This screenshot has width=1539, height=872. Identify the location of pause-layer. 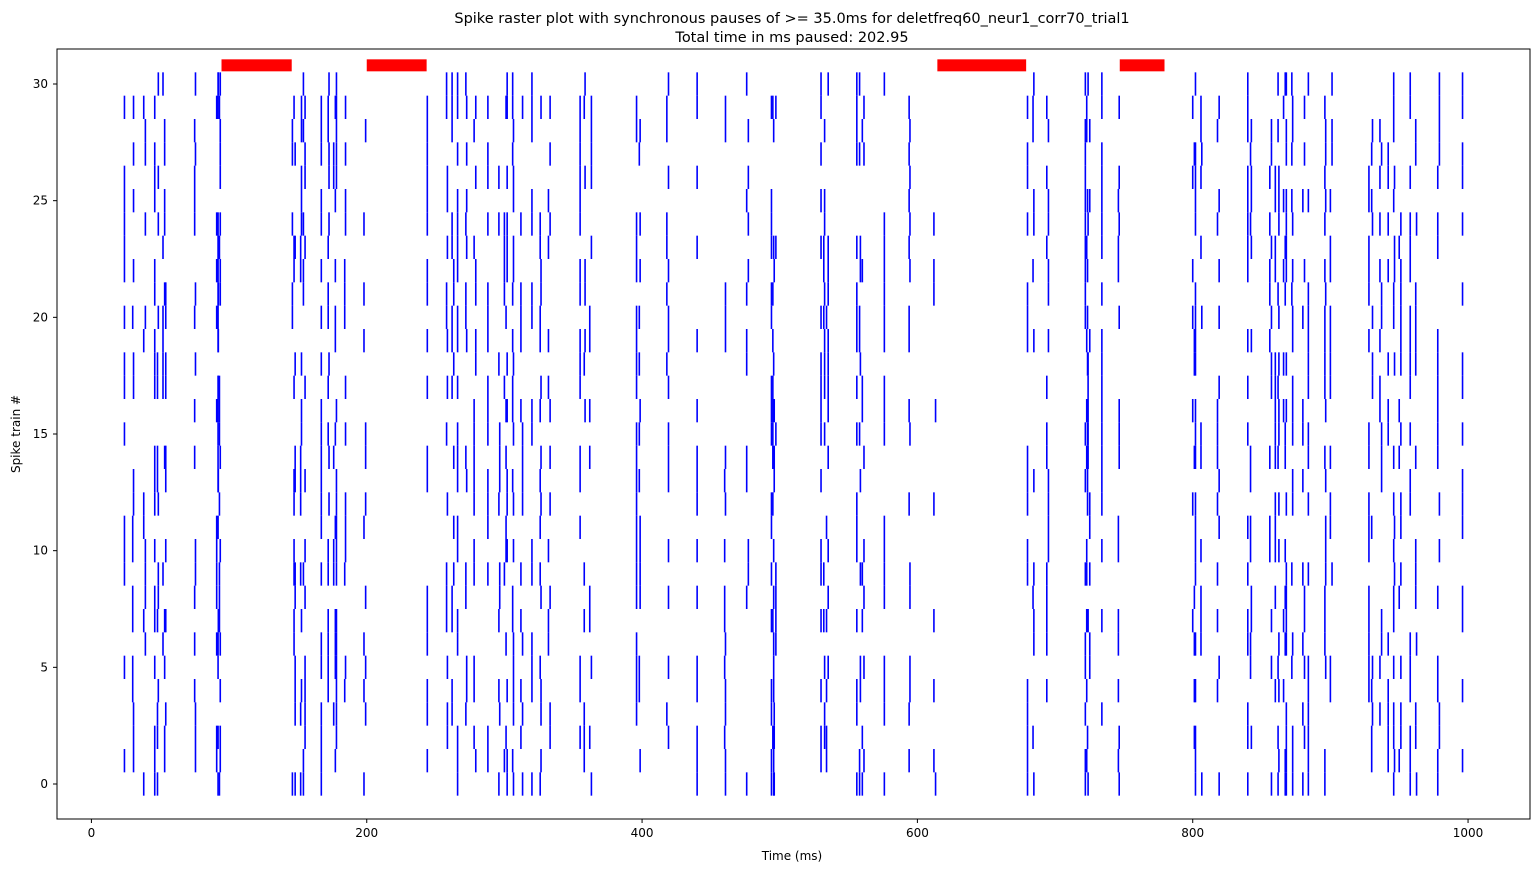
(693, 65).